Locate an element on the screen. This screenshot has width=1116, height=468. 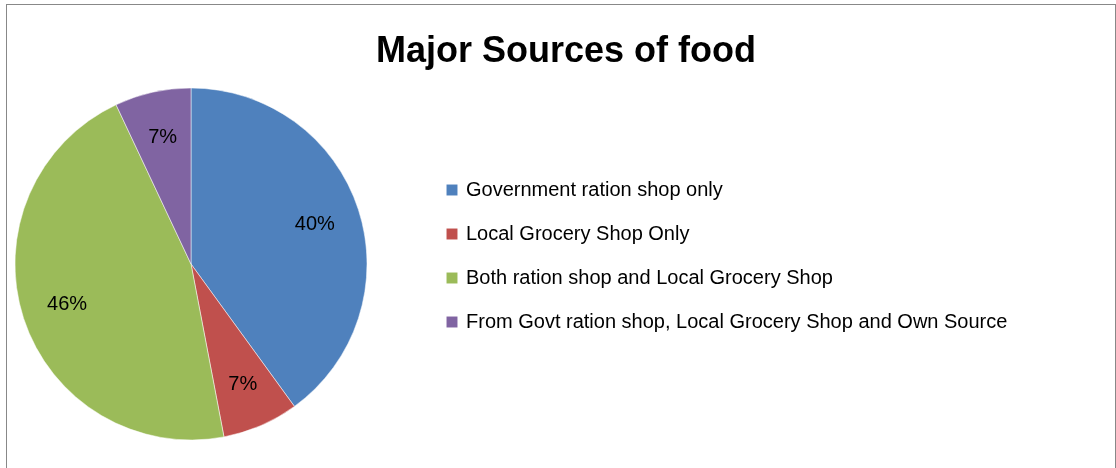
chart-title: Major Sources of food is located at coordinates (566, 49).